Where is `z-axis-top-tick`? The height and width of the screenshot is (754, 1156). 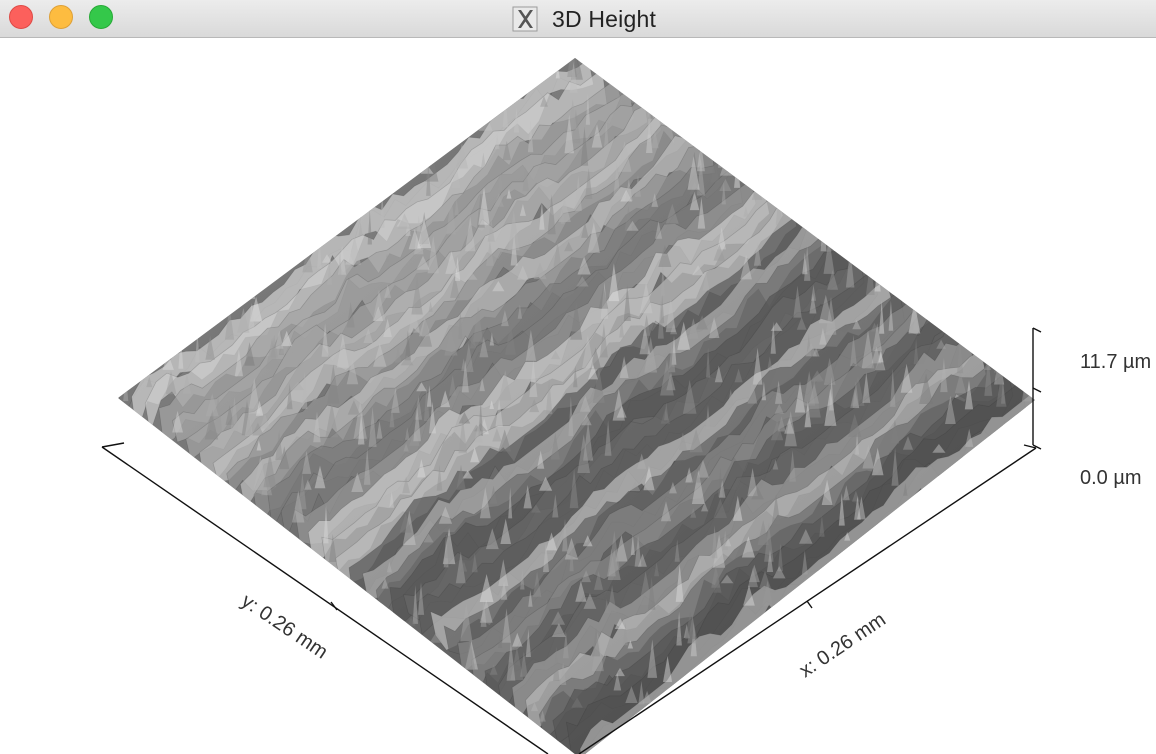 z-axis-top-tick is located at coordinates (1037, 330).